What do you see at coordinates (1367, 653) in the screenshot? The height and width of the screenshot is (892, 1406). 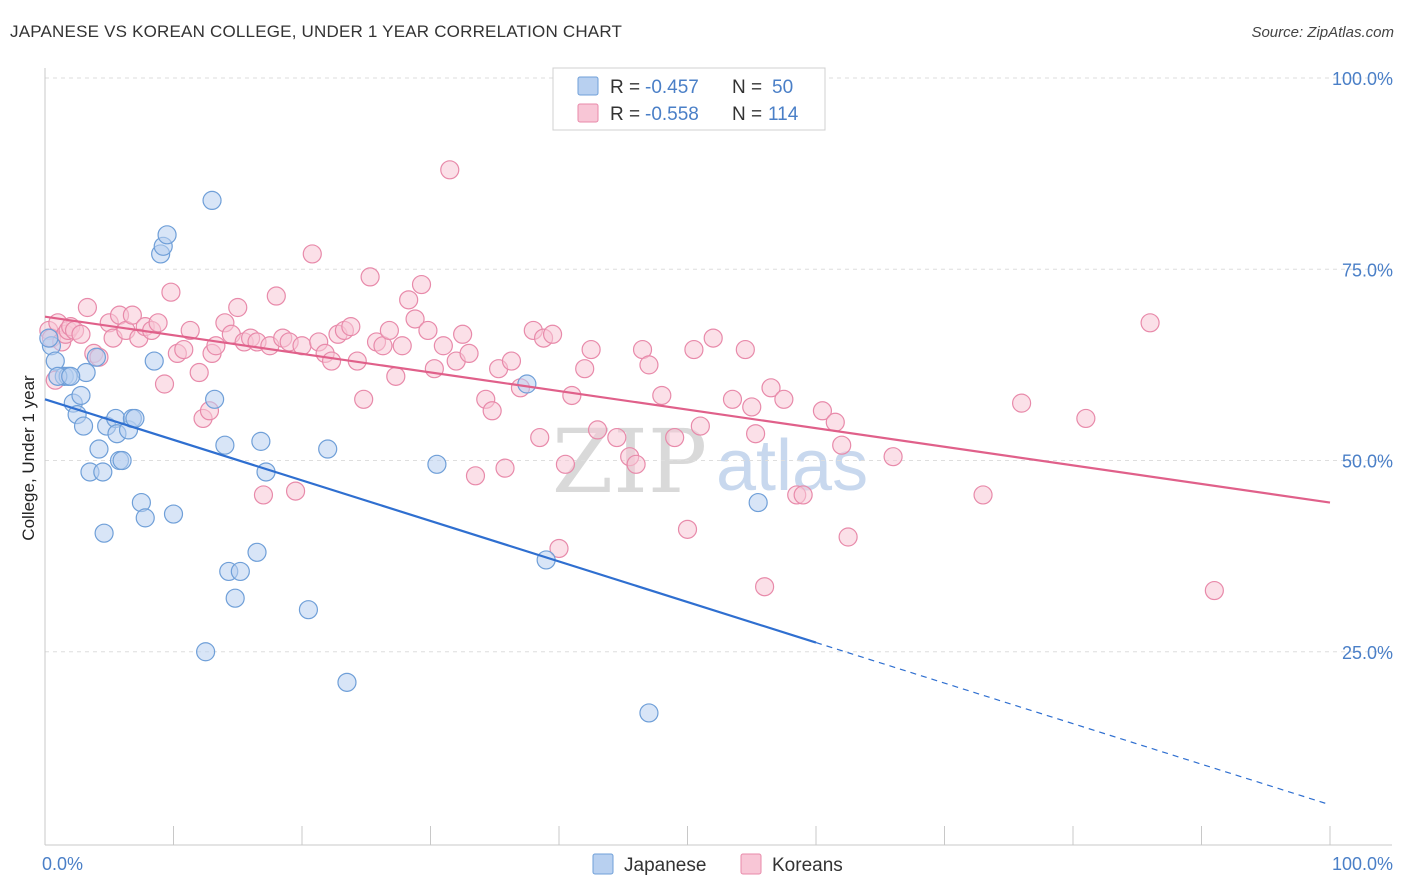 I see `y-tick-label-25: 25.0%` at bounding box center [1367, 653].